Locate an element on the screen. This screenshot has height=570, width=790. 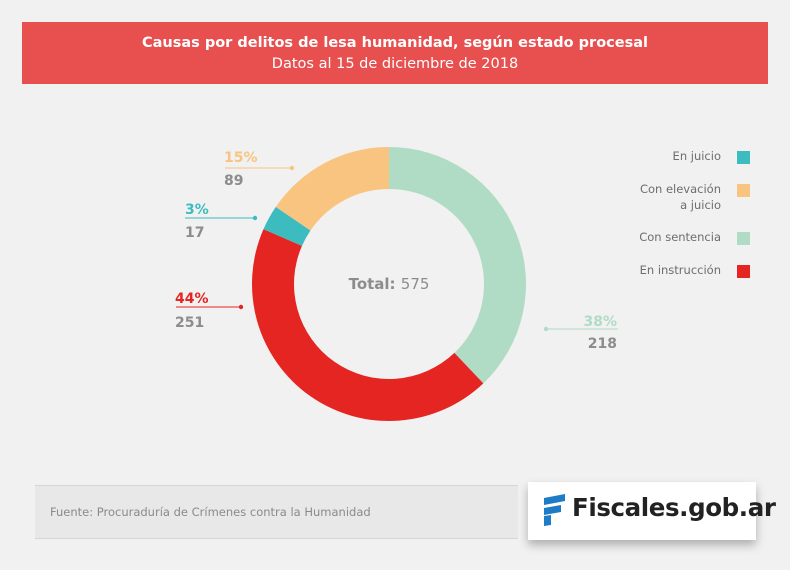
chart-subtitle: Datos al 15 de diciembre de 2018 is located at coordinates (395, 64).